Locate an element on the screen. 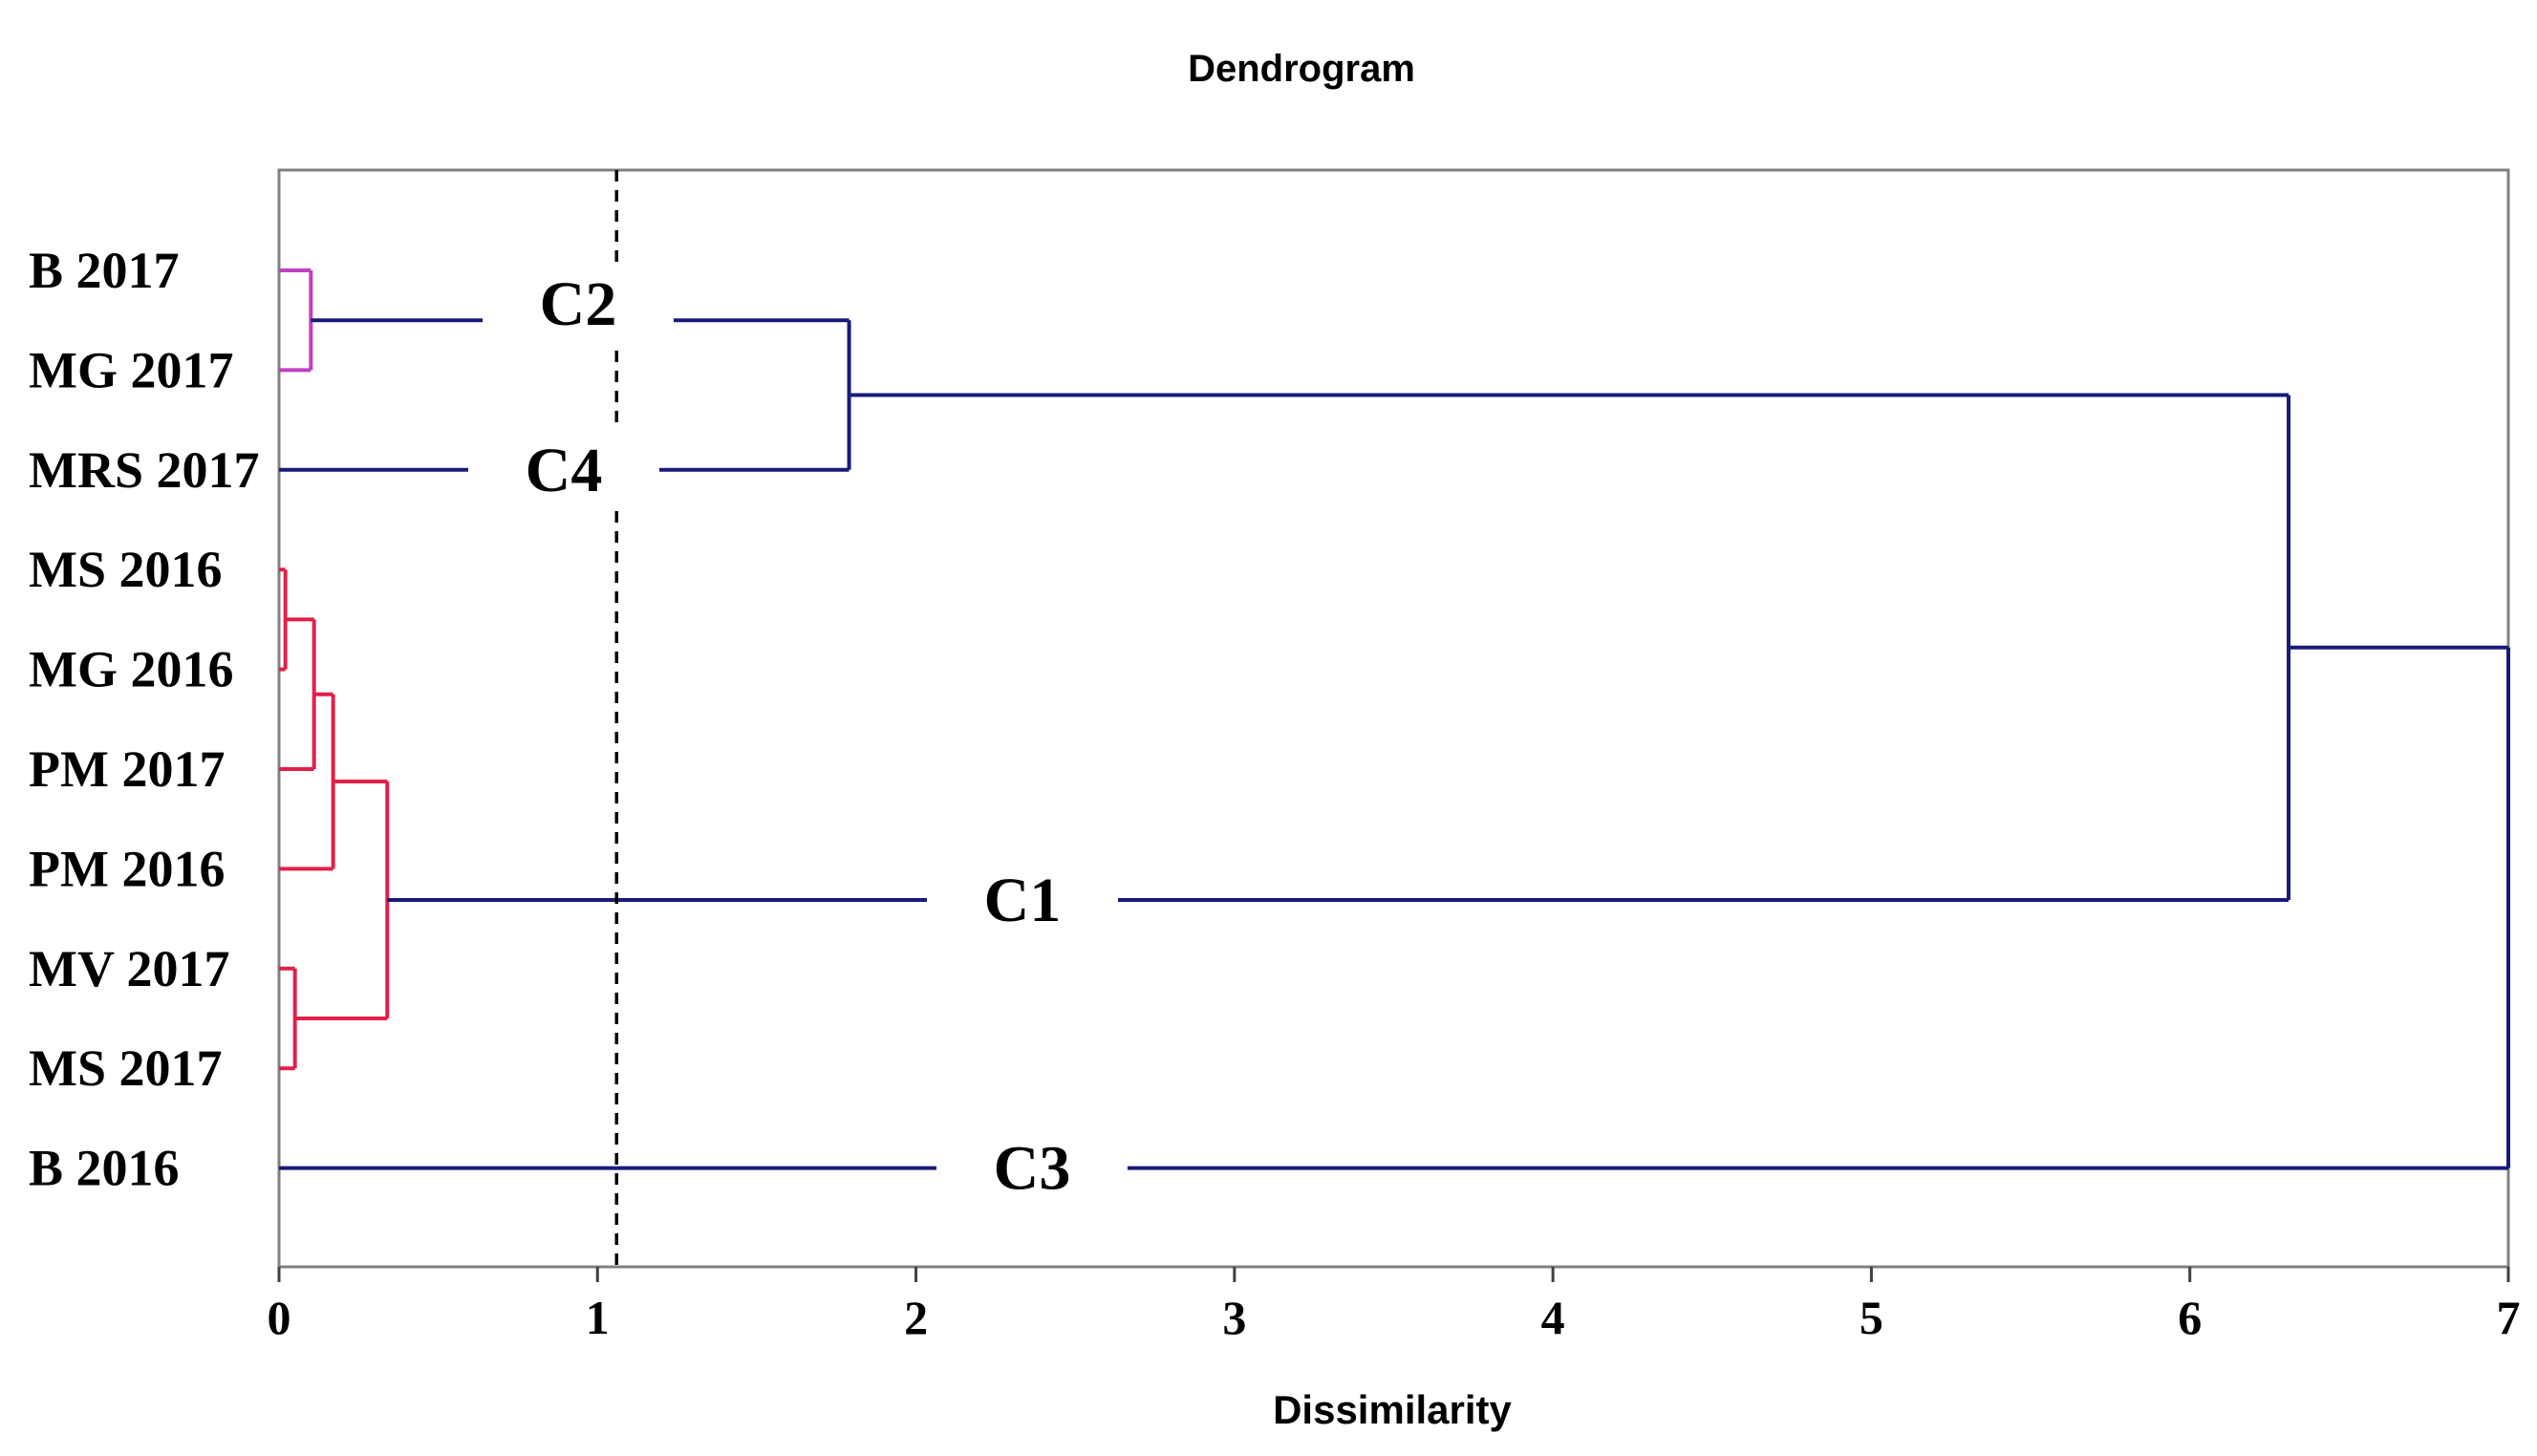 This screenshot has width=2537, height=1456. x-tick-label: 7 is located at coordinates (2509, 1317).